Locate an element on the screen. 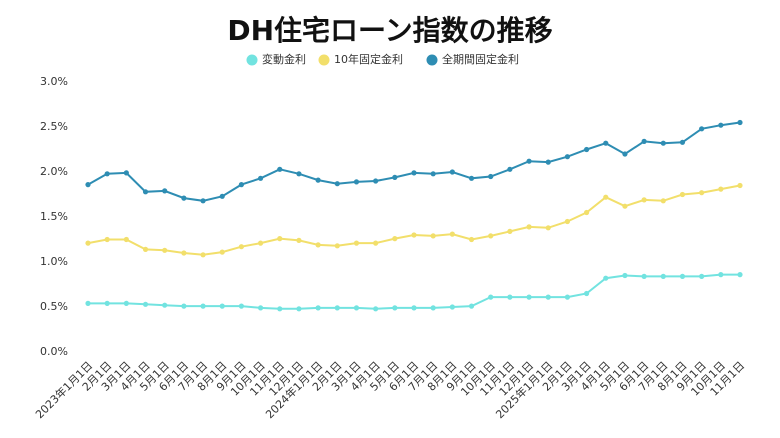  series-line is located at coordinates (414, 220).